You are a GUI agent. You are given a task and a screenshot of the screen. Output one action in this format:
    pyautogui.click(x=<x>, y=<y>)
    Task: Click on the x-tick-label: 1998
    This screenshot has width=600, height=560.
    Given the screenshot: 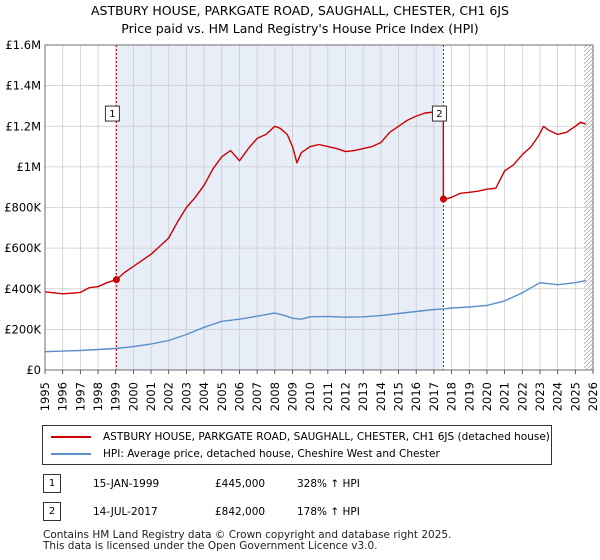 What is the action you would take?
    pyautogui.click(x=98, y=396)
    